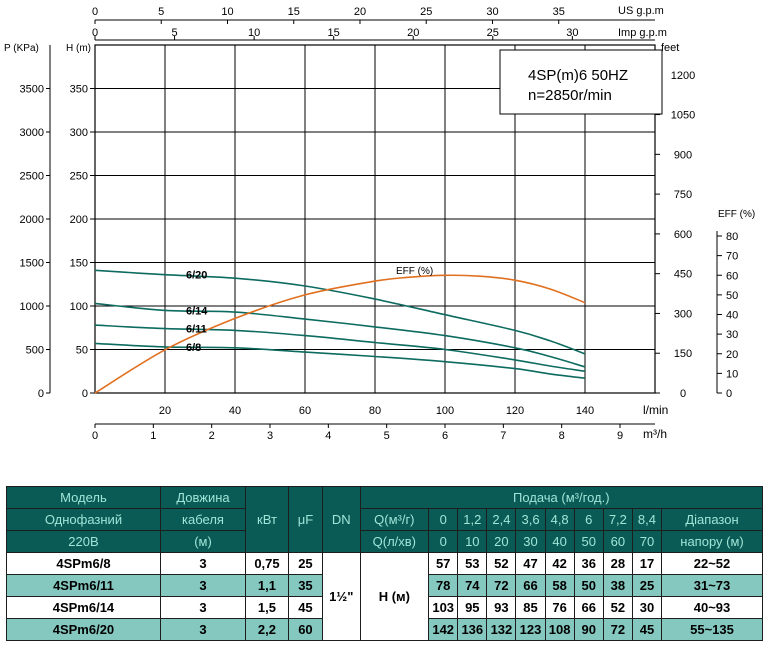 Image resolution: width=770 pixels, height=646 pixels. Describe the element at coordinates (530, 541) in the screenshot. I see `th-q2: 30` at that location.